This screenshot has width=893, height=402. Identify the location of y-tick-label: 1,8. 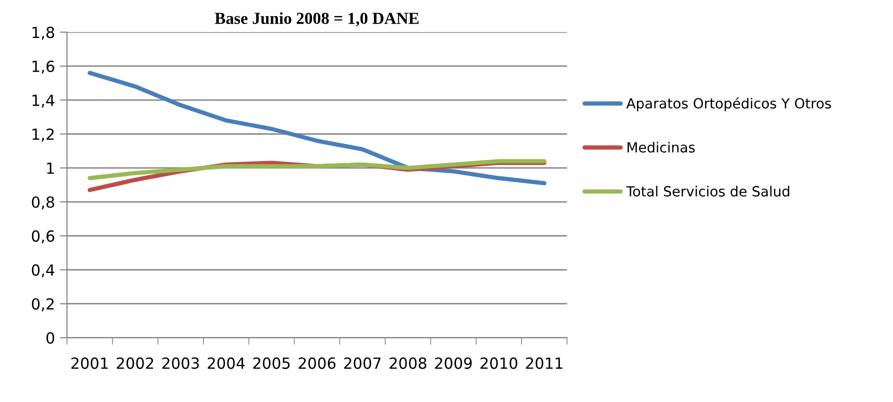
(43, 33).